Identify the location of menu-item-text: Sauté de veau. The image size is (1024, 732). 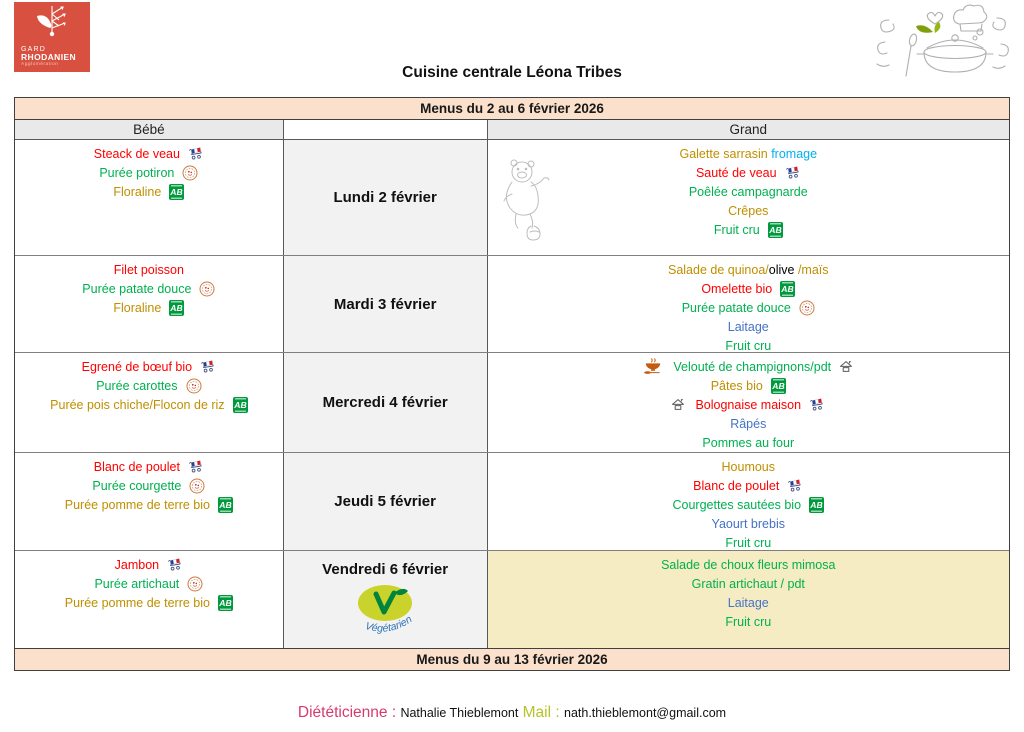
(736, 172).